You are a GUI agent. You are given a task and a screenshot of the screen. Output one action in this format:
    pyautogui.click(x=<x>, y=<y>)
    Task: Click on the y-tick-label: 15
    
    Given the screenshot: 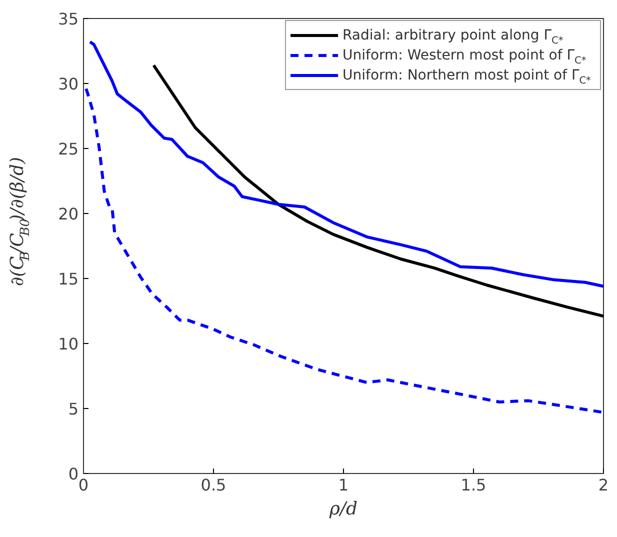 What is the action you would take?
    pyautogui.click(x=68, y=279)
    